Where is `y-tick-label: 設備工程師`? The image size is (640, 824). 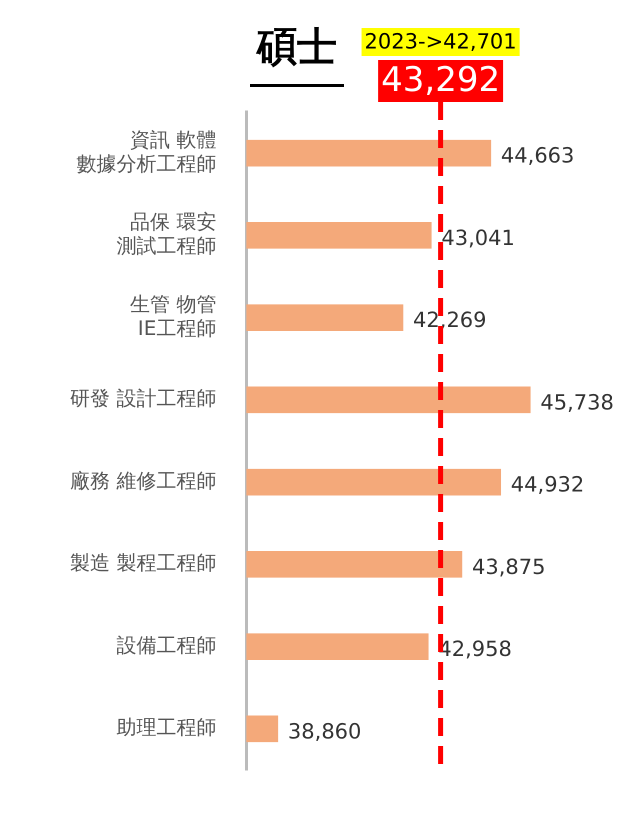
y-tick-label: 設備工程師 is located at coordinates (166, 644).